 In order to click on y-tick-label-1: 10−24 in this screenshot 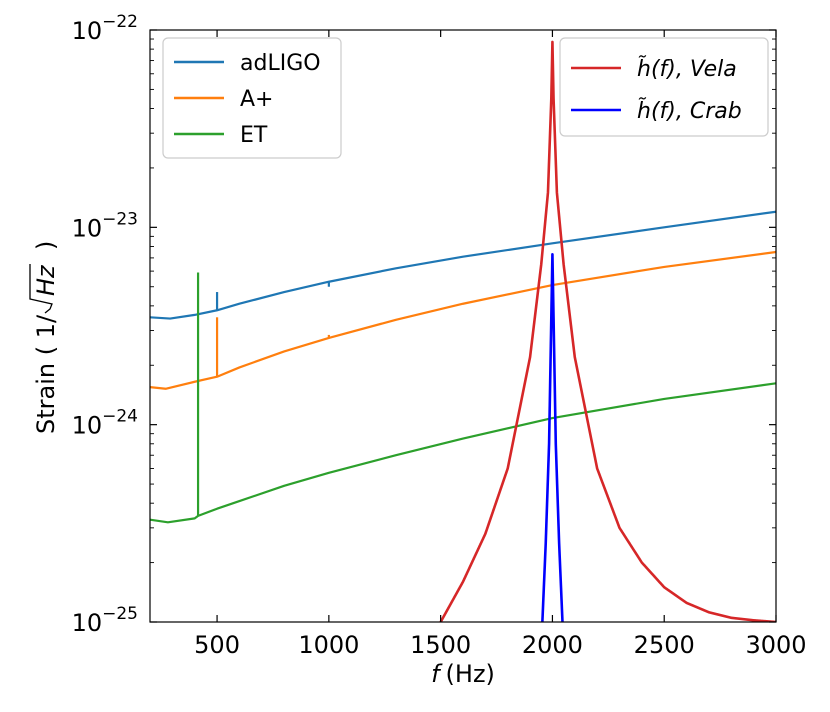, I will do `click(105, 423)`.